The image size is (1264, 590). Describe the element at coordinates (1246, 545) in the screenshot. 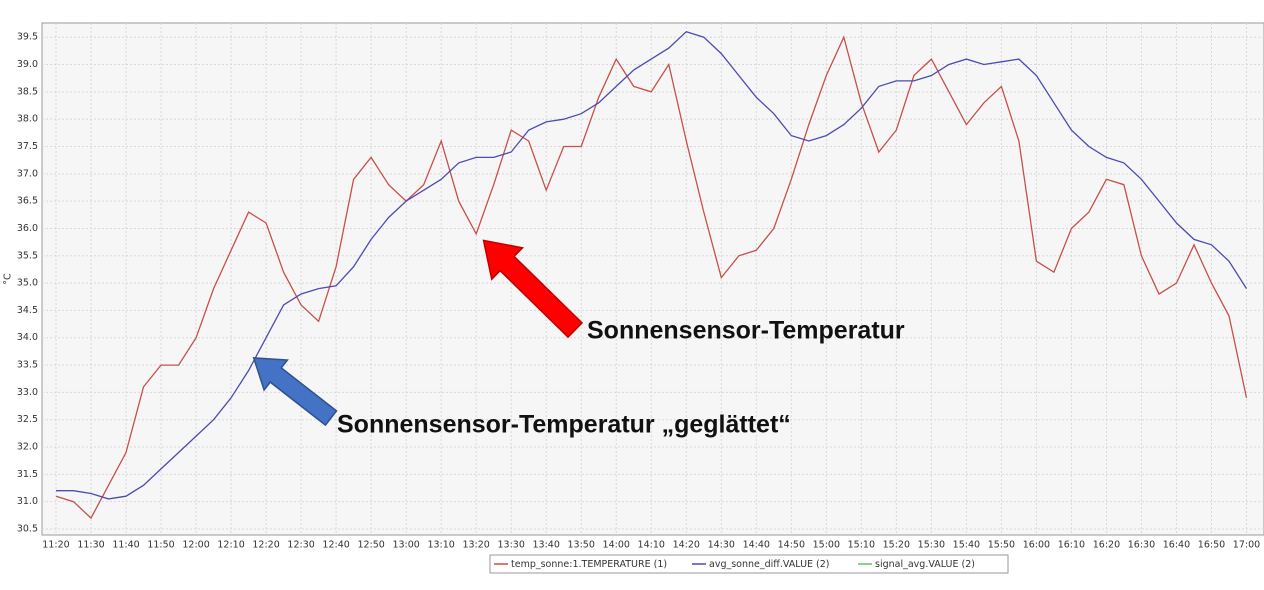

I see `x-tick-label: 17:00` at that location.